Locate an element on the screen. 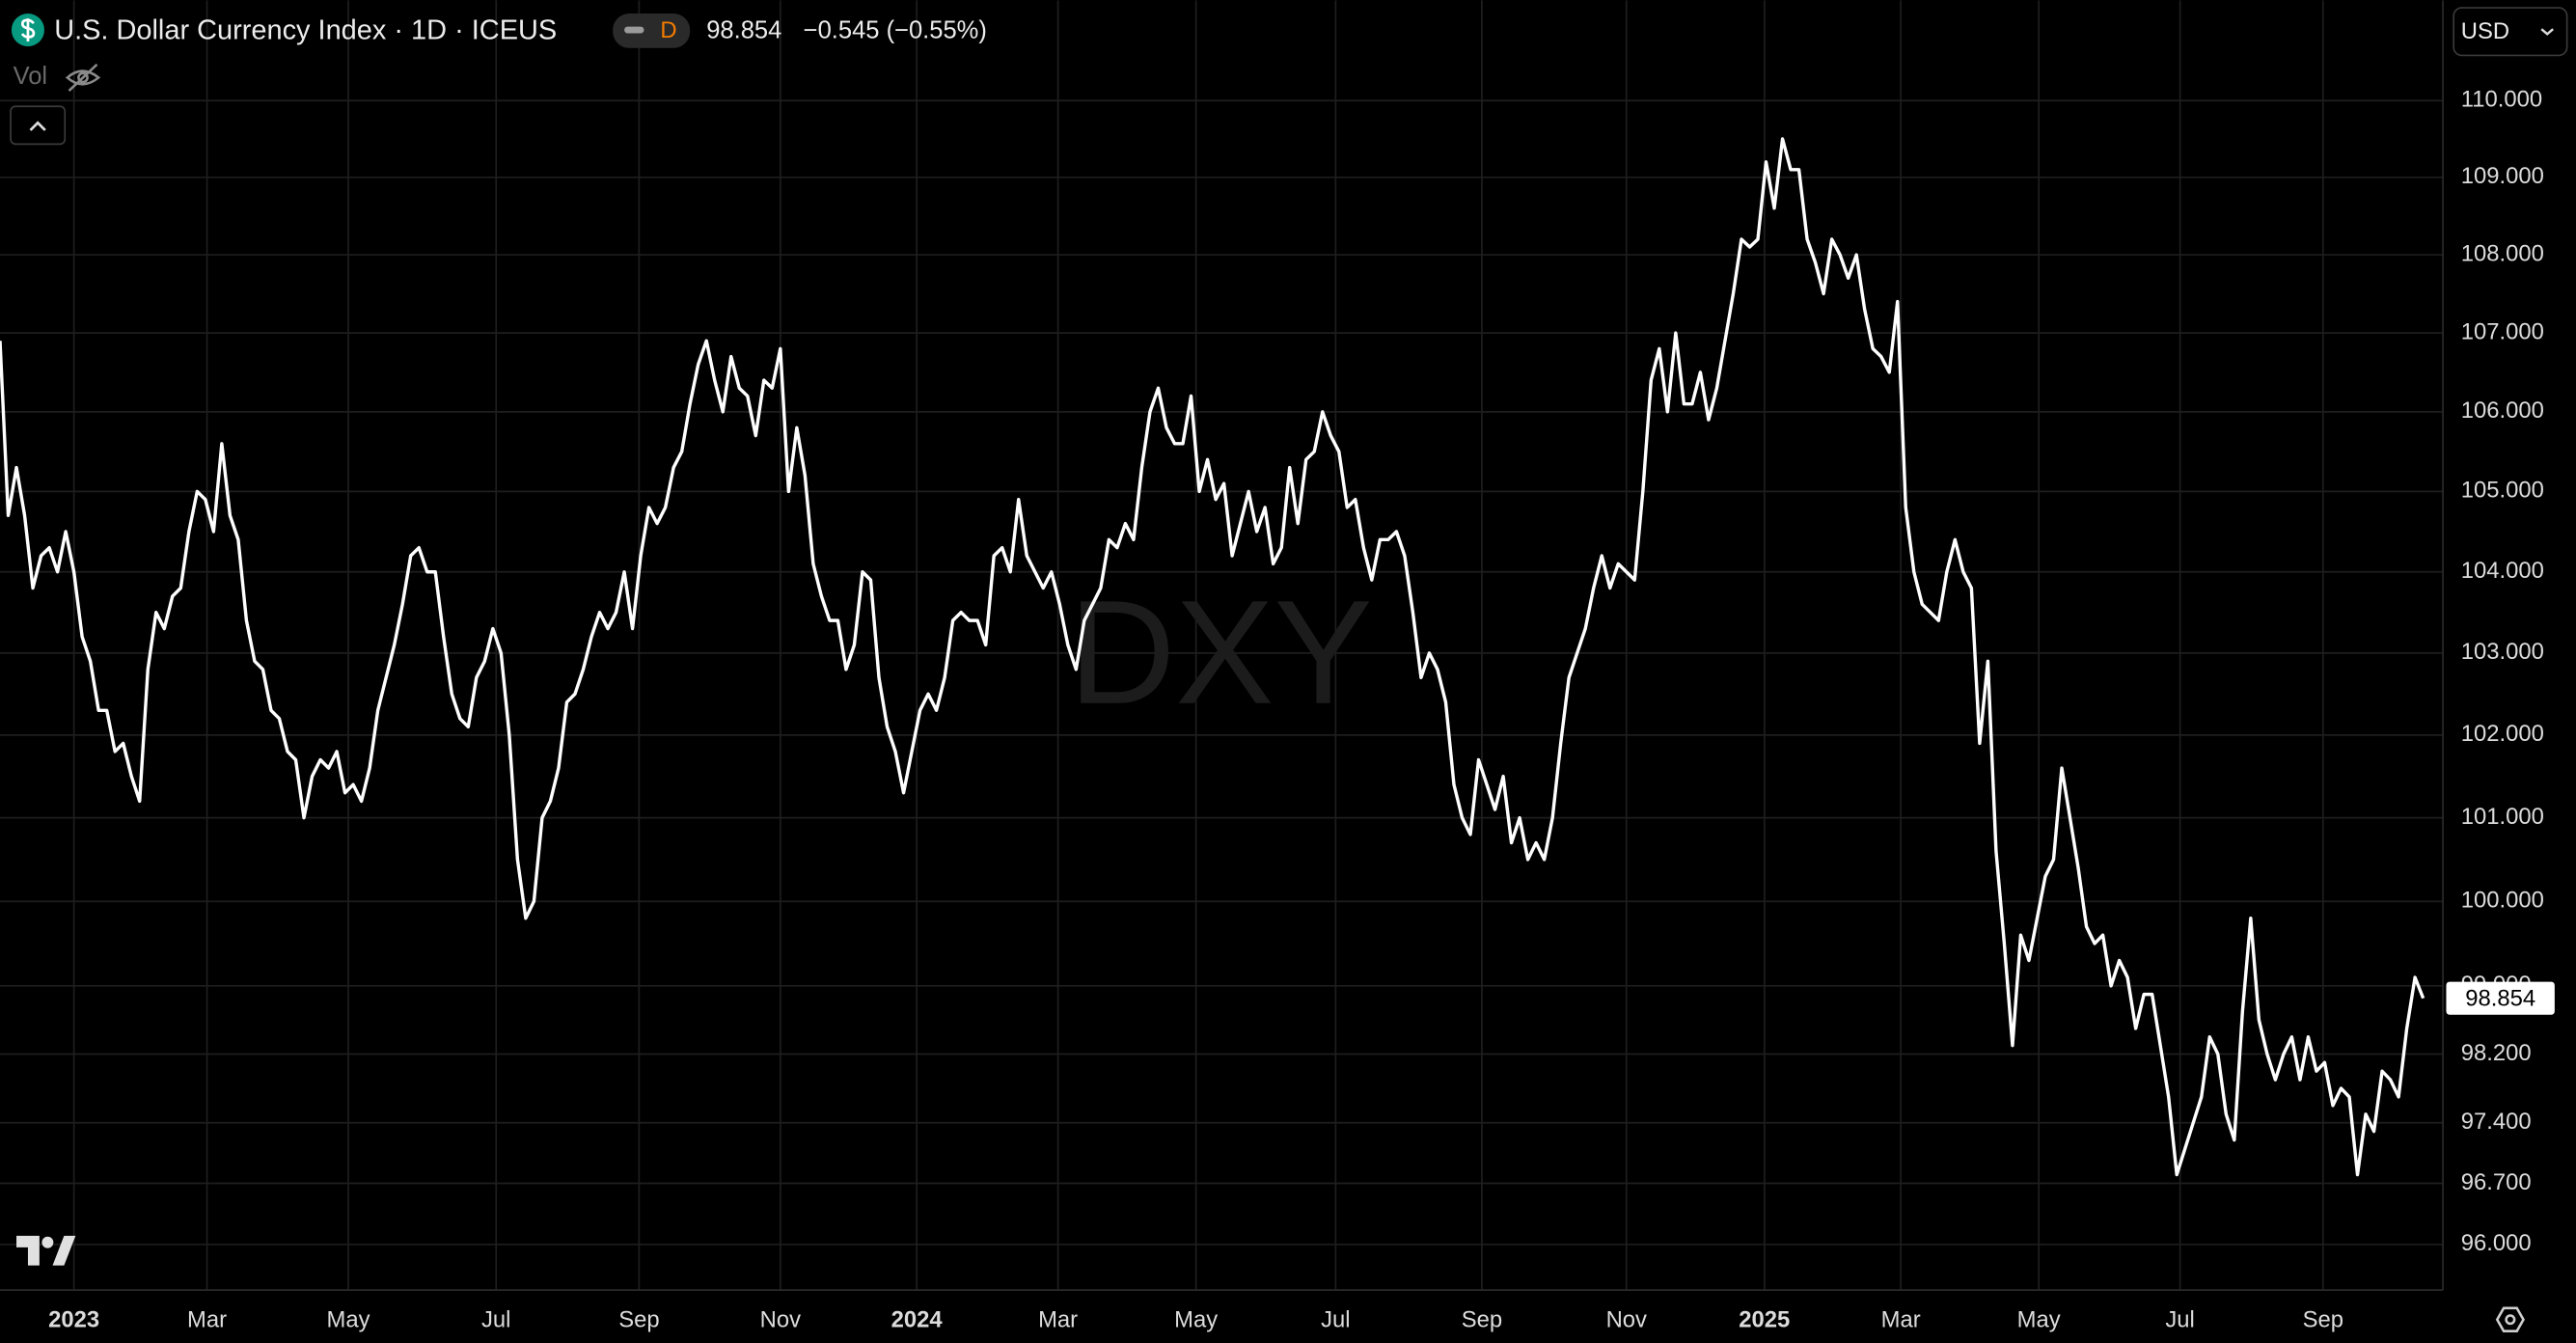 The image size is (2576, 1343). watermark: DXY is located at coordinates (1221, 652).